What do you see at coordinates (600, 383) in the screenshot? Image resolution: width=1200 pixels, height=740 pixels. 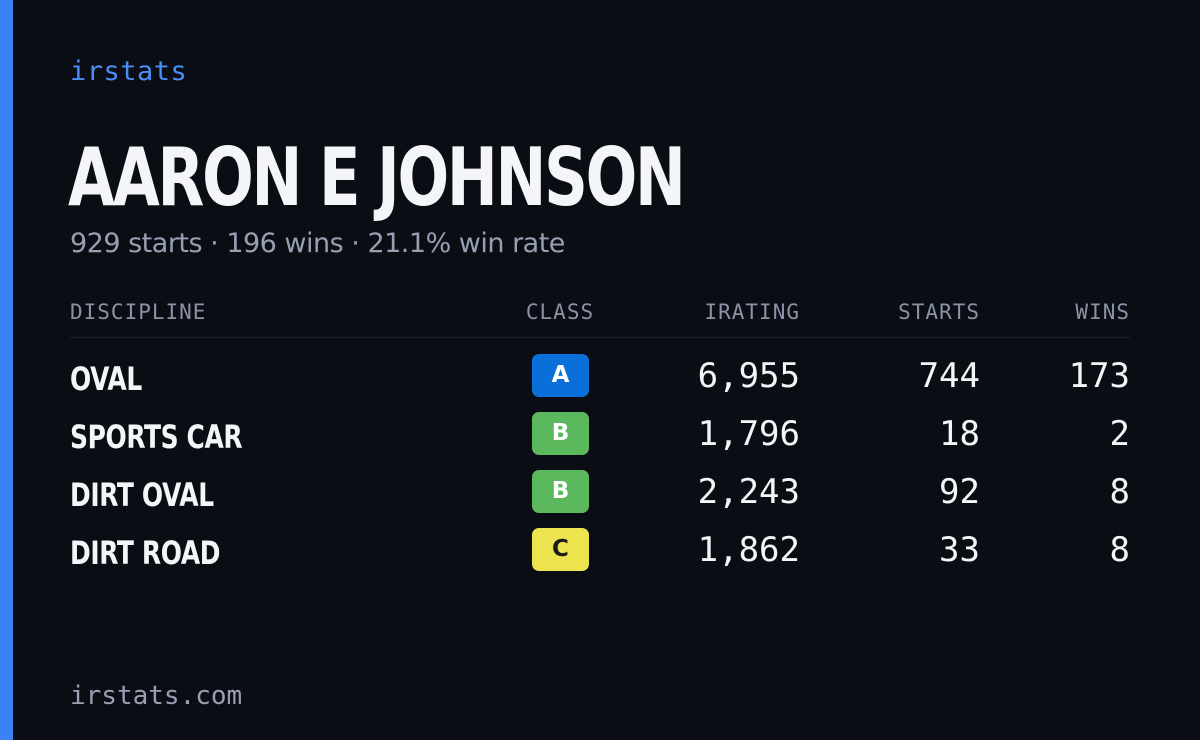 I see `table-row: OVAL A 6,955 744 173` at bounding box center [600, 383].